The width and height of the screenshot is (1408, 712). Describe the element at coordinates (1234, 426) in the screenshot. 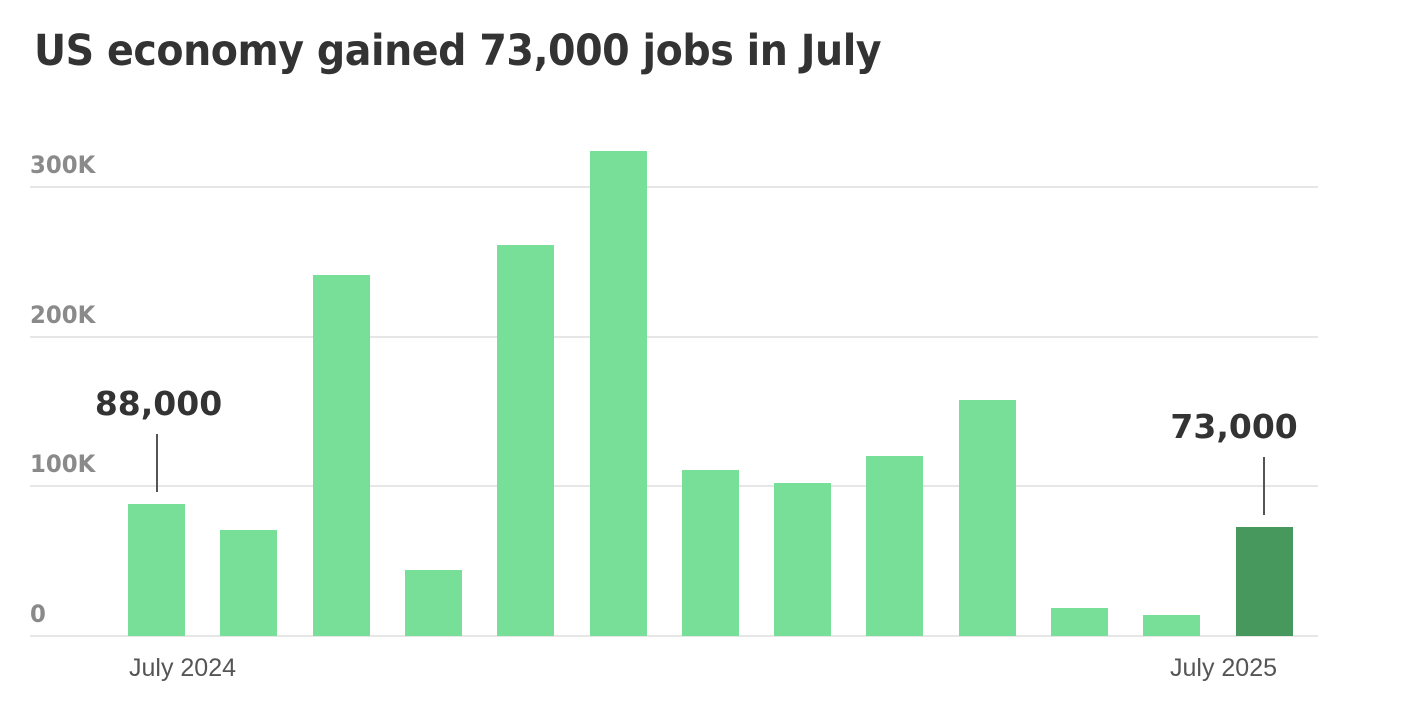

I see `annotation-label: 73,000` at that location.